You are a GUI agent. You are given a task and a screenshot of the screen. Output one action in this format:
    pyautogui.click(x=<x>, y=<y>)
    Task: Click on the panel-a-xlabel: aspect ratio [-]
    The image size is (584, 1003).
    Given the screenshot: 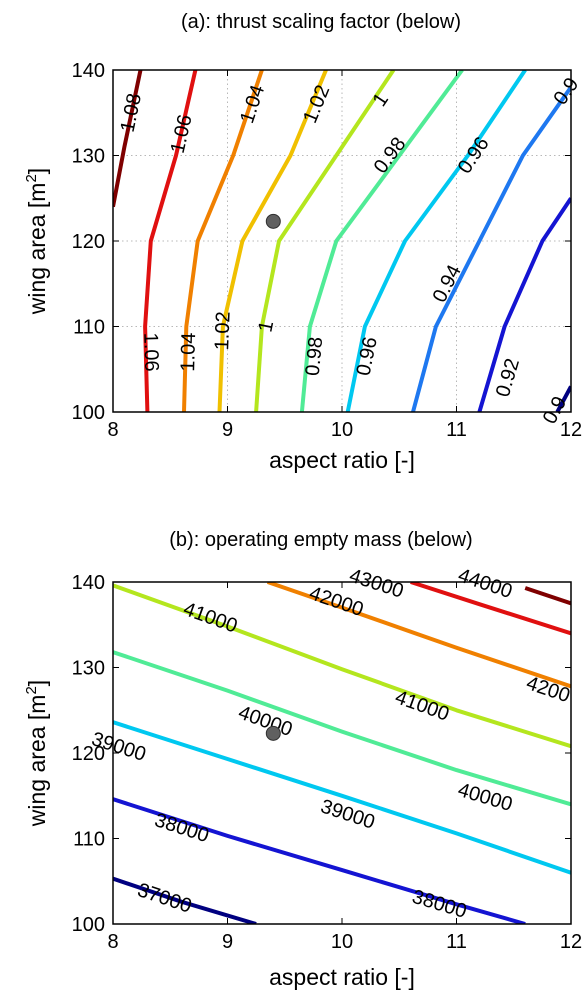 What is the action you would take?
    pyautogui.click(x=342, y=460)
    